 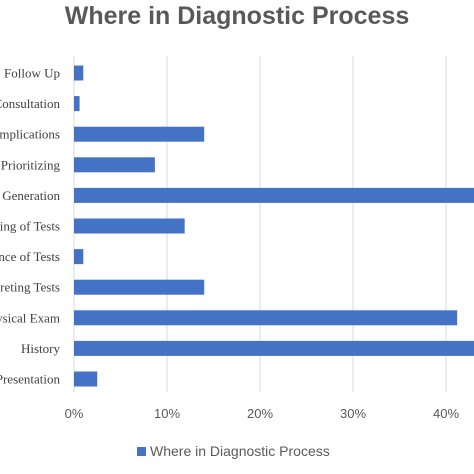 I want to click on x-tick-label: 0%, so click(x=74, y=413).